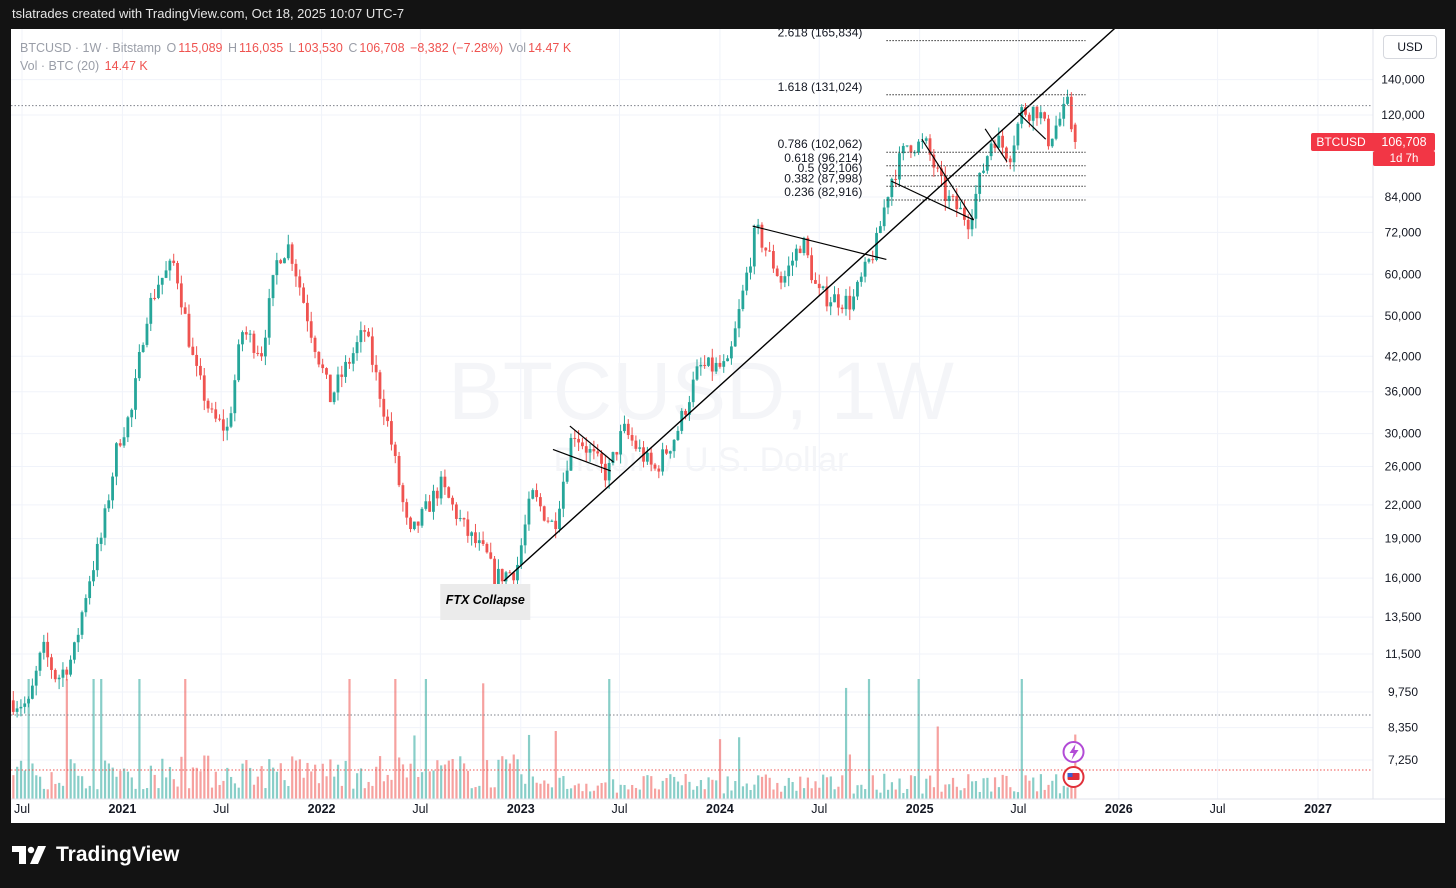 Image resolution: width=1456 pixels, height=888 pixels. Describe the element at coordinates (90, 48) in the screenshot. I see `legend-symbol: BTCUSD · 1W · Bitstamp` at that location.